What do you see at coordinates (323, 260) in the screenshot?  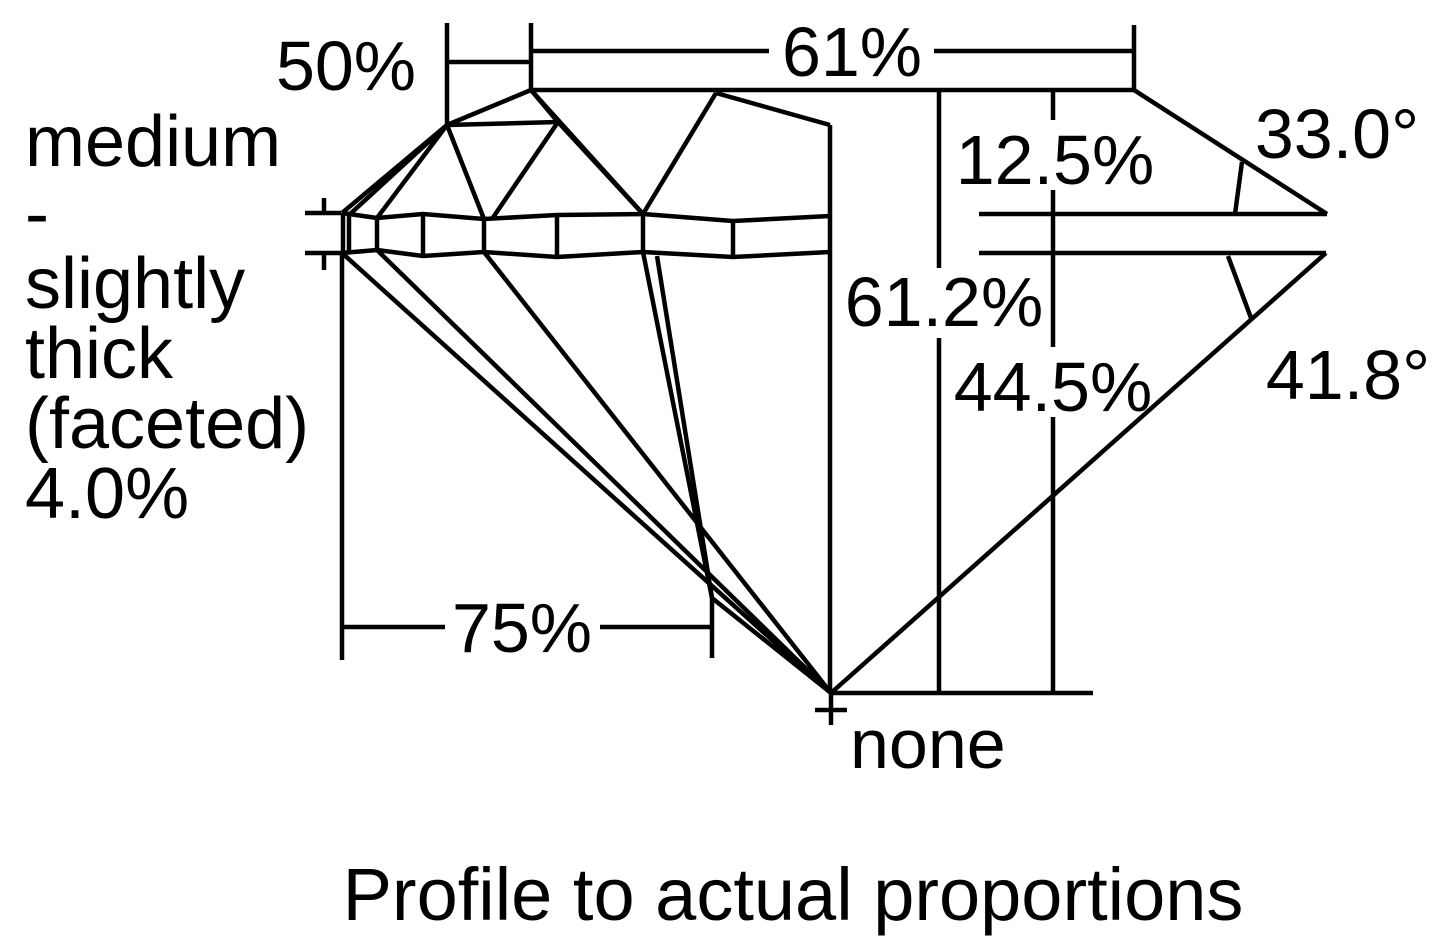 I see `girdle-bottom-tick` at bounding box center [323, 260].